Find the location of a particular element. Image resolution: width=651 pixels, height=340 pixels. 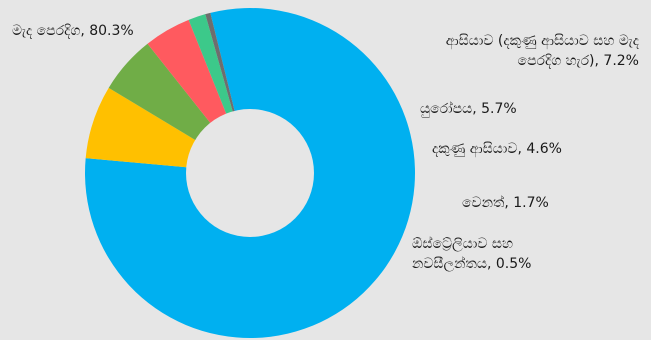

donut-hole is located at coordinates (250, 173).